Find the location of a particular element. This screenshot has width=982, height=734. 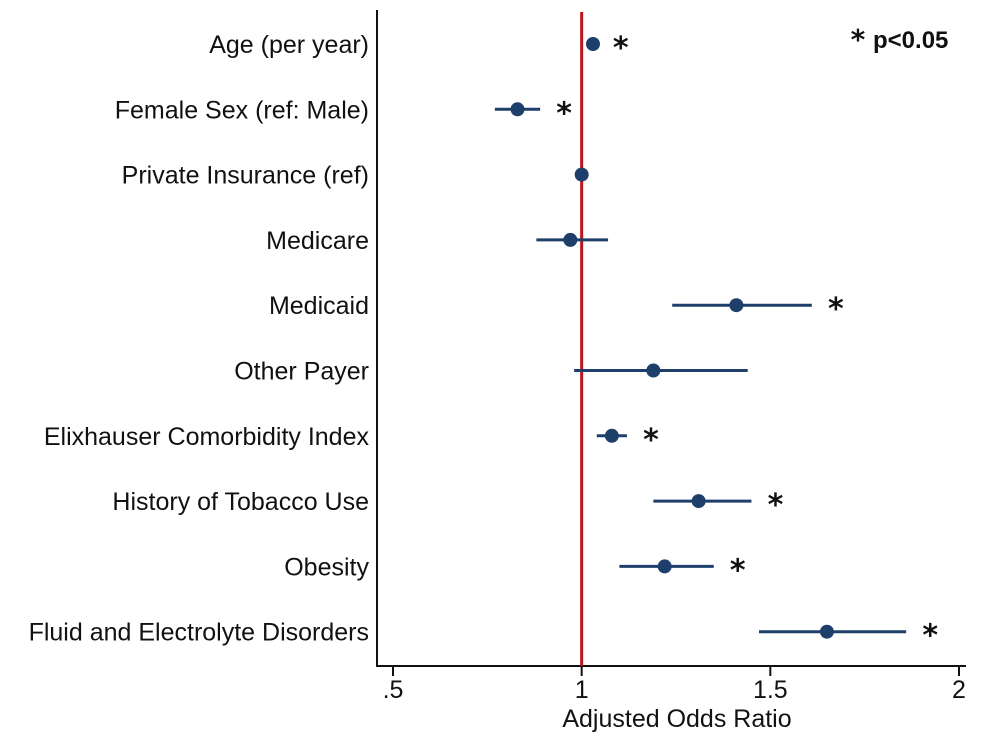

category-label: Medicare is located at coordinates (317, 241).